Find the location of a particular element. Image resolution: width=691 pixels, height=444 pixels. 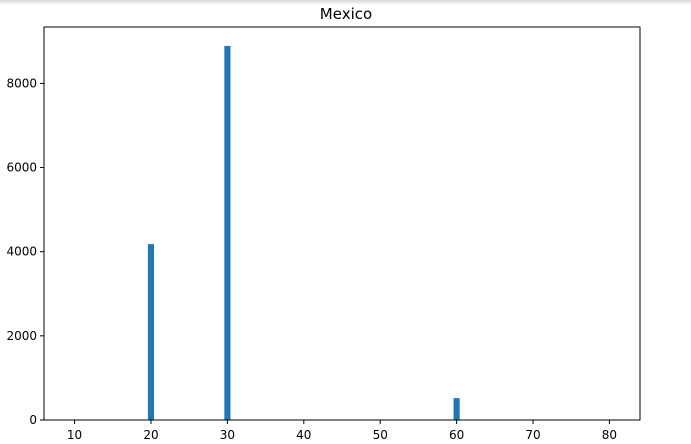

chart-title: Mexico is located at coordinates (346, 14).